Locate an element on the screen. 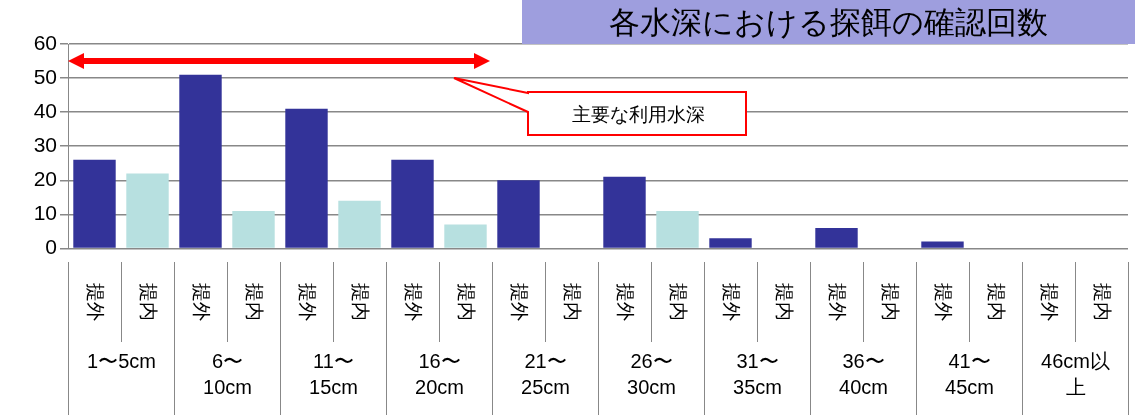 The image size is (1135, 415). text: 11〜 15cm is located at coordinates (333, 378).